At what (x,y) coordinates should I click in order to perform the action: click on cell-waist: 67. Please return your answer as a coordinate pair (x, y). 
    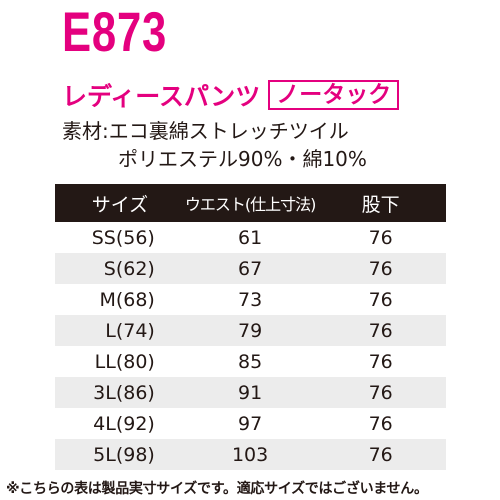
    Looking at the image, I should click on (250, 268).